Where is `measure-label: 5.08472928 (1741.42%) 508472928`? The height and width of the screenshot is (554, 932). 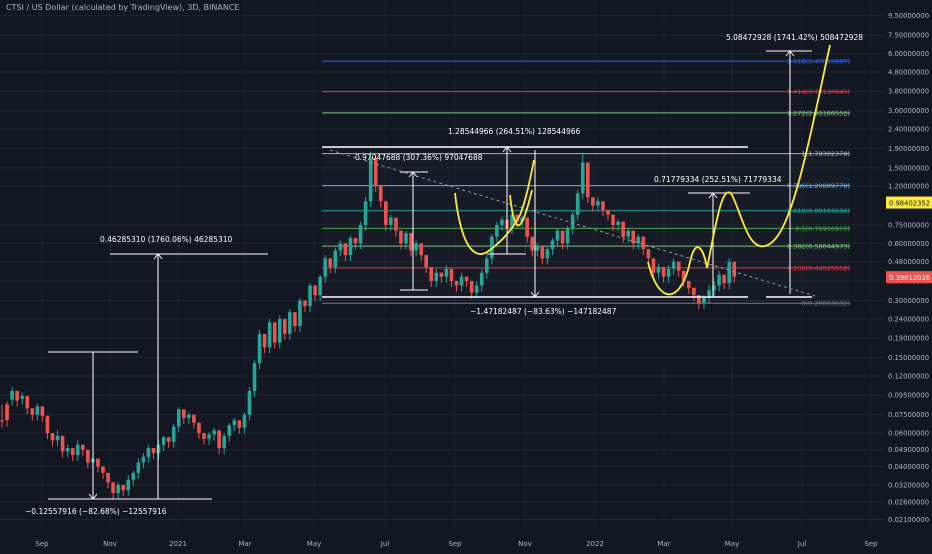
measure-label: 5.08472928 (1741.42%) 508472928 is located at coordinates (794, 37).